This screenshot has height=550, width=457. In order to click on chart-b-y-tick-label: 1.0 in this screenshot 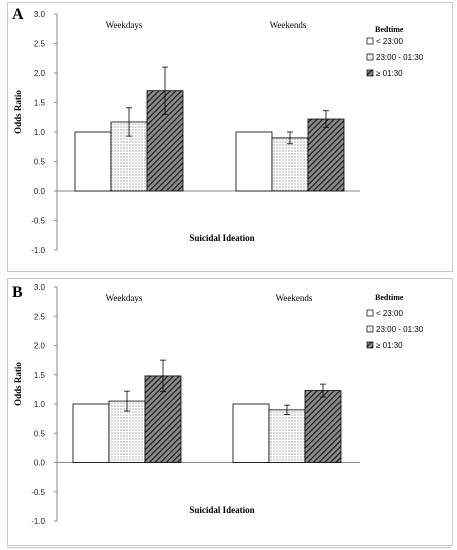, I will do `click(40, 404)`.